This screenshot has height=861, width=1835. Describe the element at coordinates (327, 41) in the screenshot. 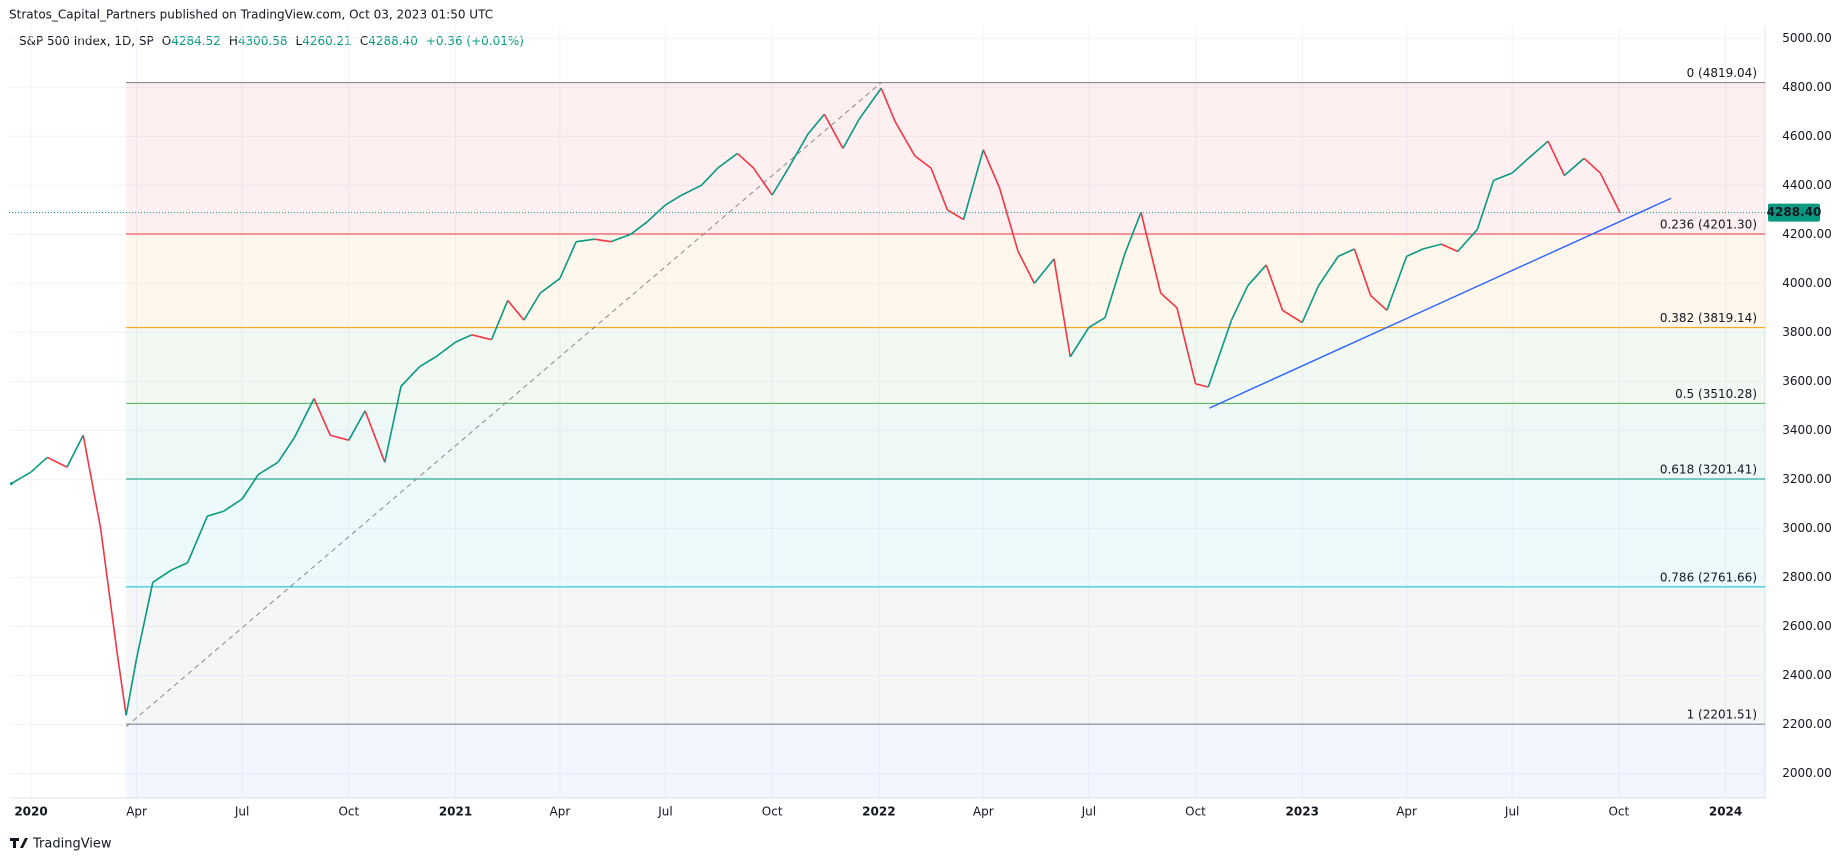

I see `ohlc-value: 4260.21` at that location.